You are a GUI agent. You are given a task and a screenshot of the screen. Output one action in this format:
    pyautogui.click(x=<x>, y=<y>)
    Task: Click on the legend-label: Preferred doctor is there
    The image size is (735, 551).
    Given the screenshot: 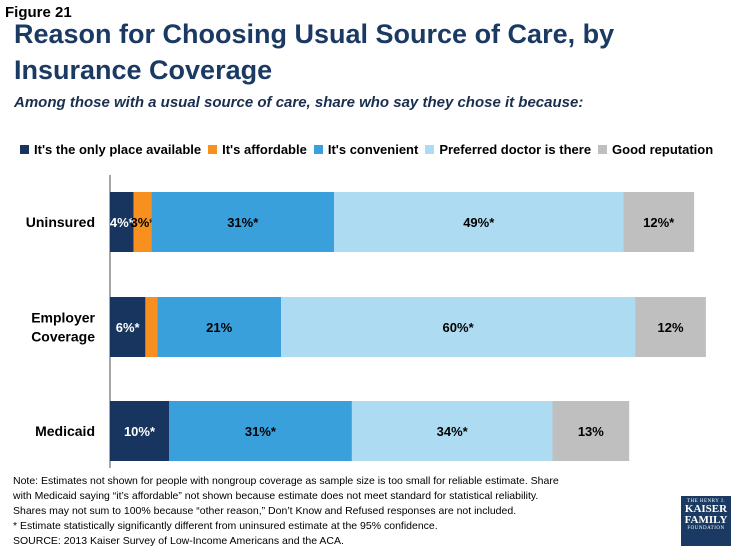 What is the action you would take?
    pyautogui.click(x=515, y=149)
    